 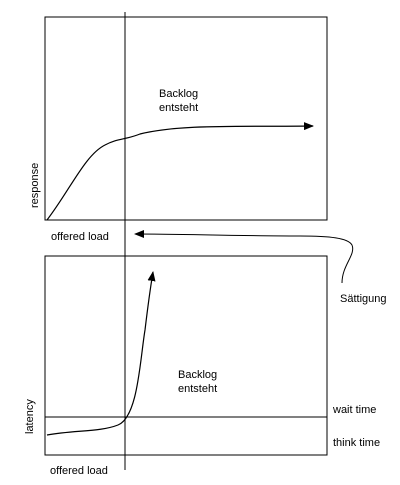 I want to click on latency-annotation-line2: entsteht, so click(x=197, y=389).